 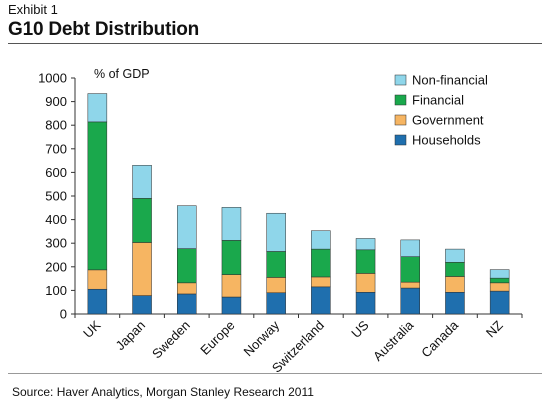 I want to click on y-tick-label: 900, so click(x=56, y=101).